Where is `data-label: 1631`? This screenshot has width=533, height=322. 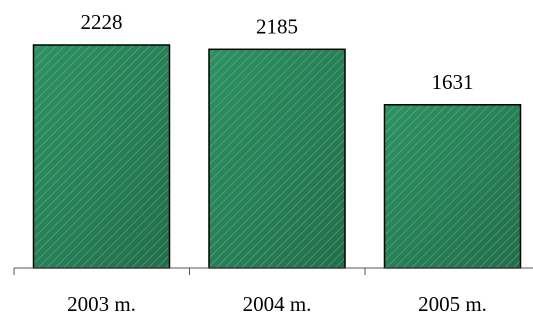 data-label: 1631 is located at coordinates (453, 82).